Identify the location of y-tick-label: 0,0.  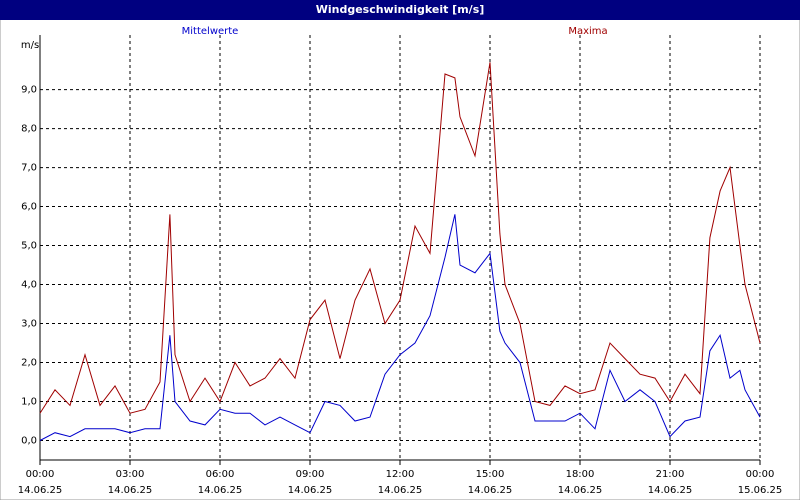
(29, 441).